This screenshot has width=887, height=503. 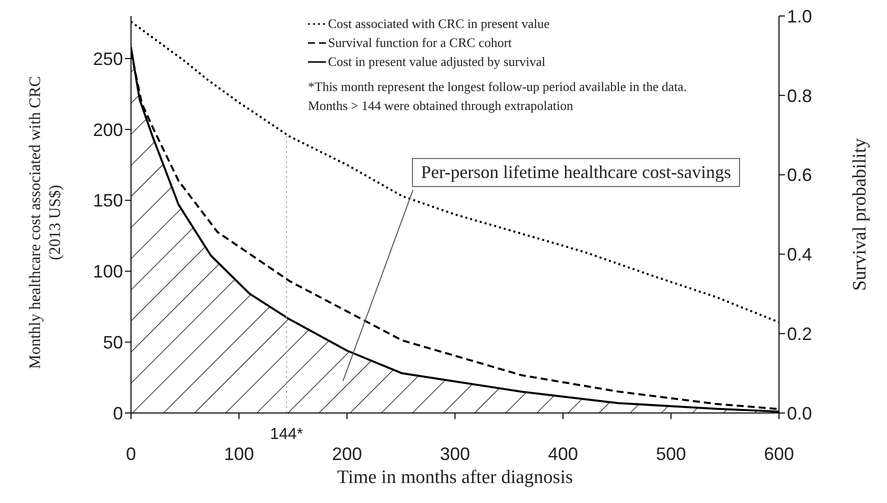 I want to click on x-tick-label: 0, so click(x=131, y=454).